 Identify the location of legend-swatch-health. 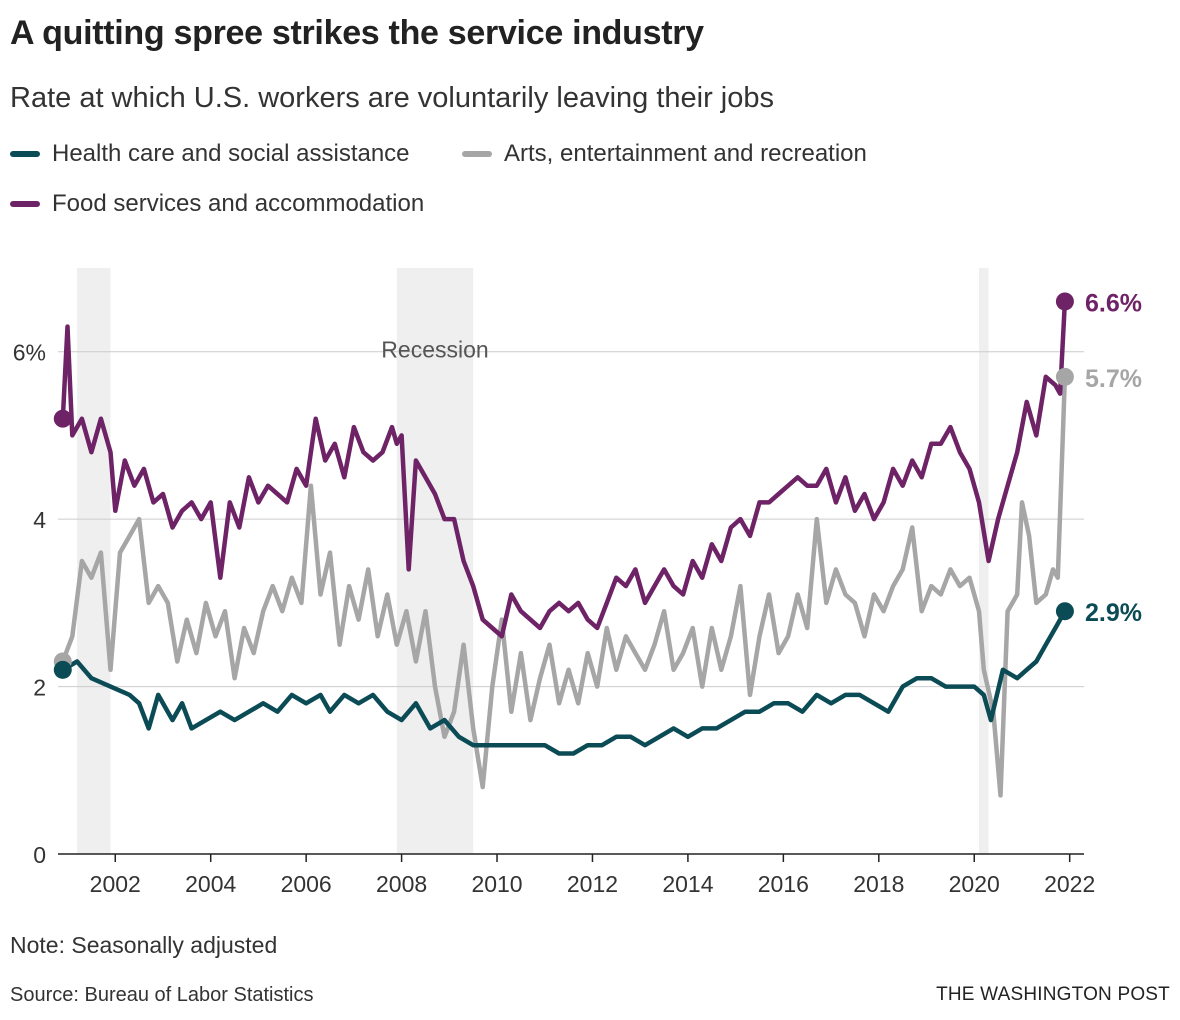
(25, 154).